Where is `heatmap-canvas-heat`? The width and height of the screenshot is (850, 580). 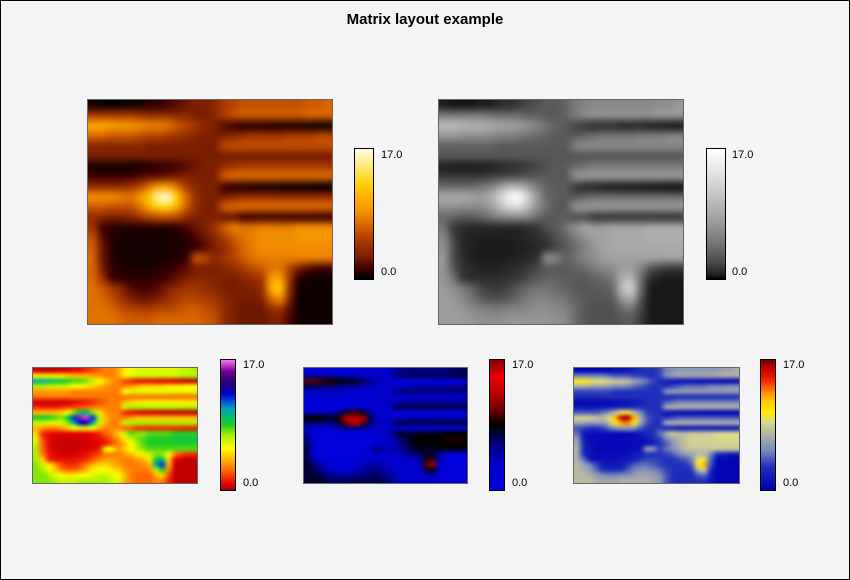 heatmap-canvas-heat is located at coordinates (210, 212).